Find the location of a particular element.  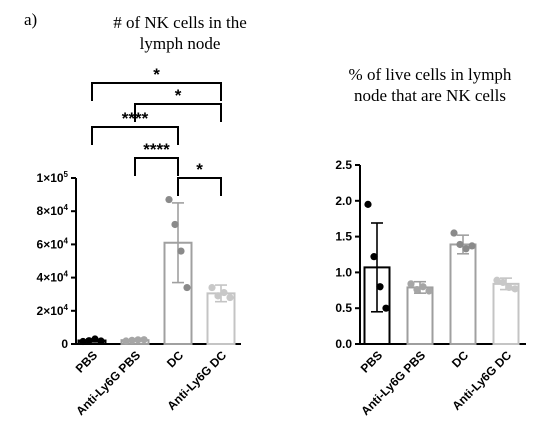

left-y-tick-label: 2×10⁴ is located at coordinates (53, 310).